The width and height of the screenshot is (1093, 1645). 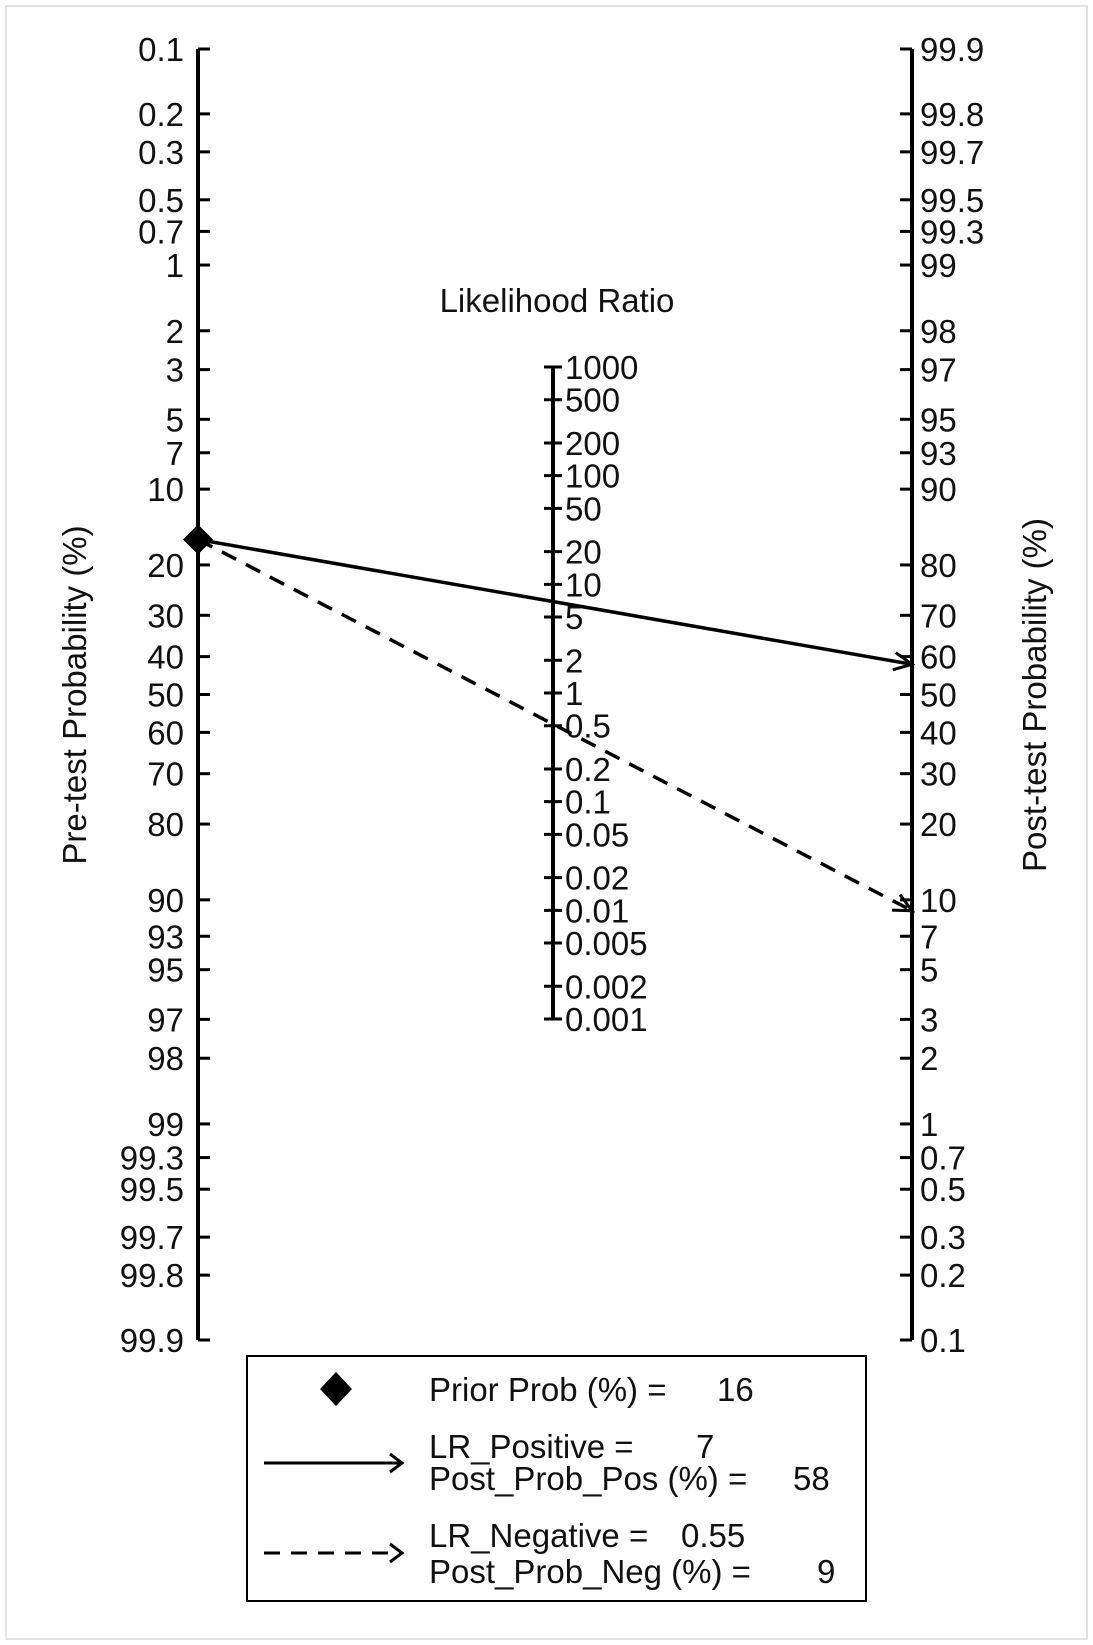 What do you see at coordinates (161, 114) in the screenshot?
I see `pretest-tick-label: 0.2` at bounding box center [161, 114].